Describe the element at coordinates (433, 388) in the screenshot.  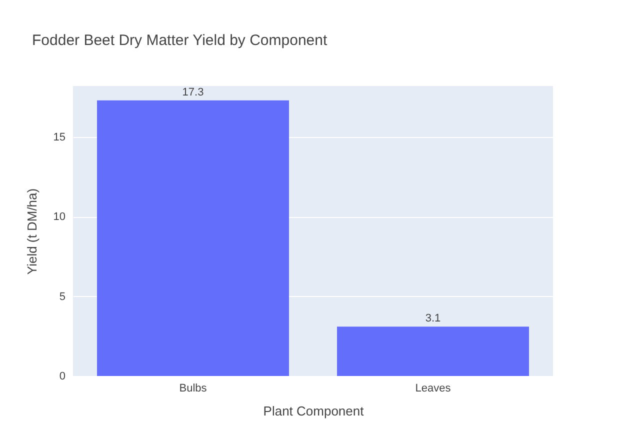
I see `x-tick-label: Leaves` at that location.